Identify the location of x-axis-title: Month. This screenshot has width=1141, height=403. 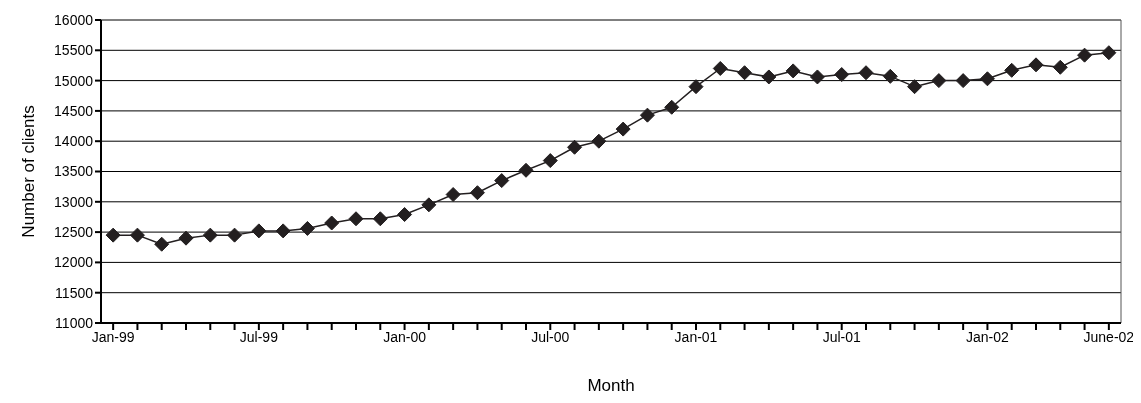
(611, 386).